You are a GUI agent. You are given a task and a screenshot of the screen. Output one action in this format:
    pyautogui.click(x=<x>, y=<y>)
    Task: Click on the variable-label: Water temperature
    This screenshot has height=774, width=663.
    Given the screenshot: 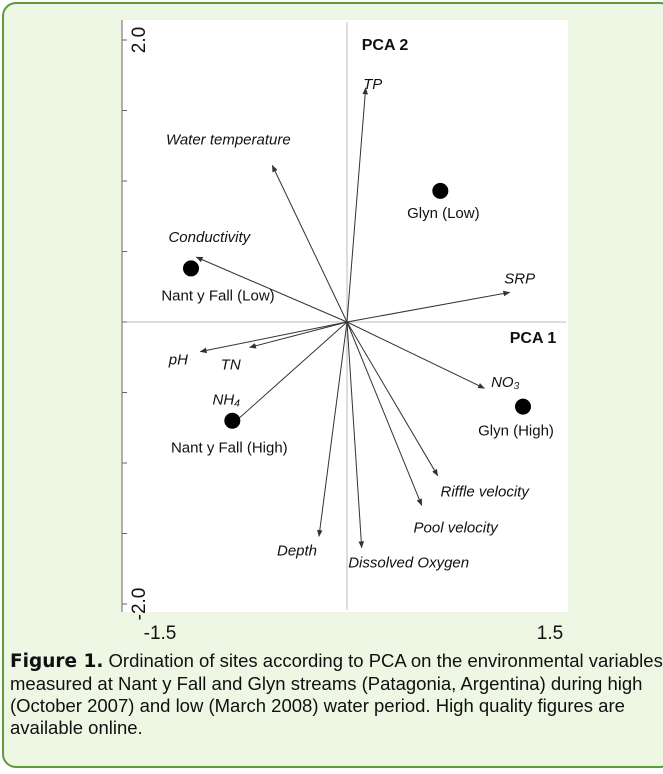 What is the action you would take?
    pyautogui.click(x=228, y=139)
    